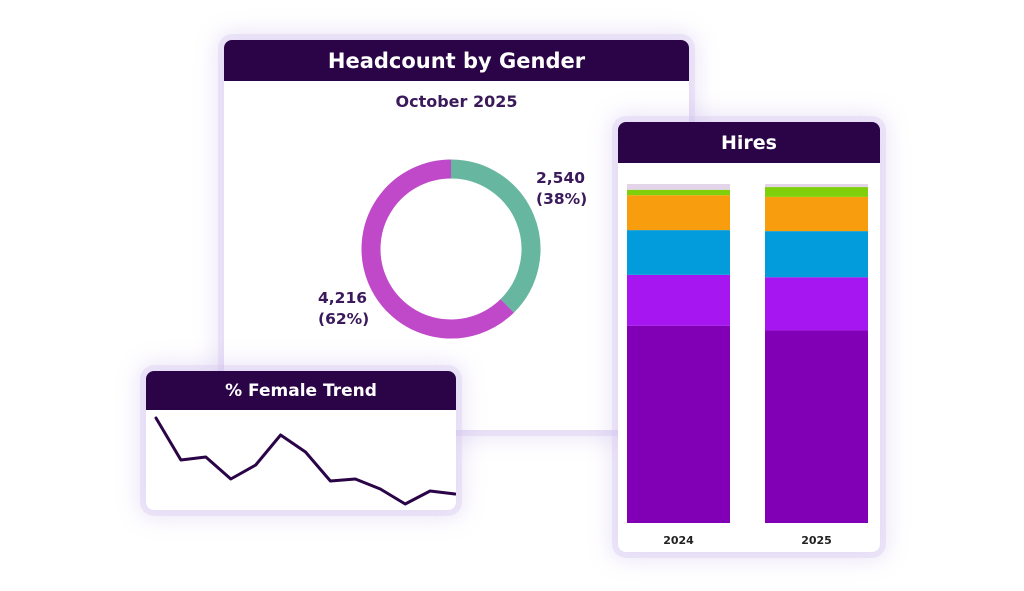 This screenshot has width=1024, height=591. What do you see at coordinates (343, 298) in the screenshot?
I see `magenta-slice-value: 4,216` at bounding box center [343, 298].